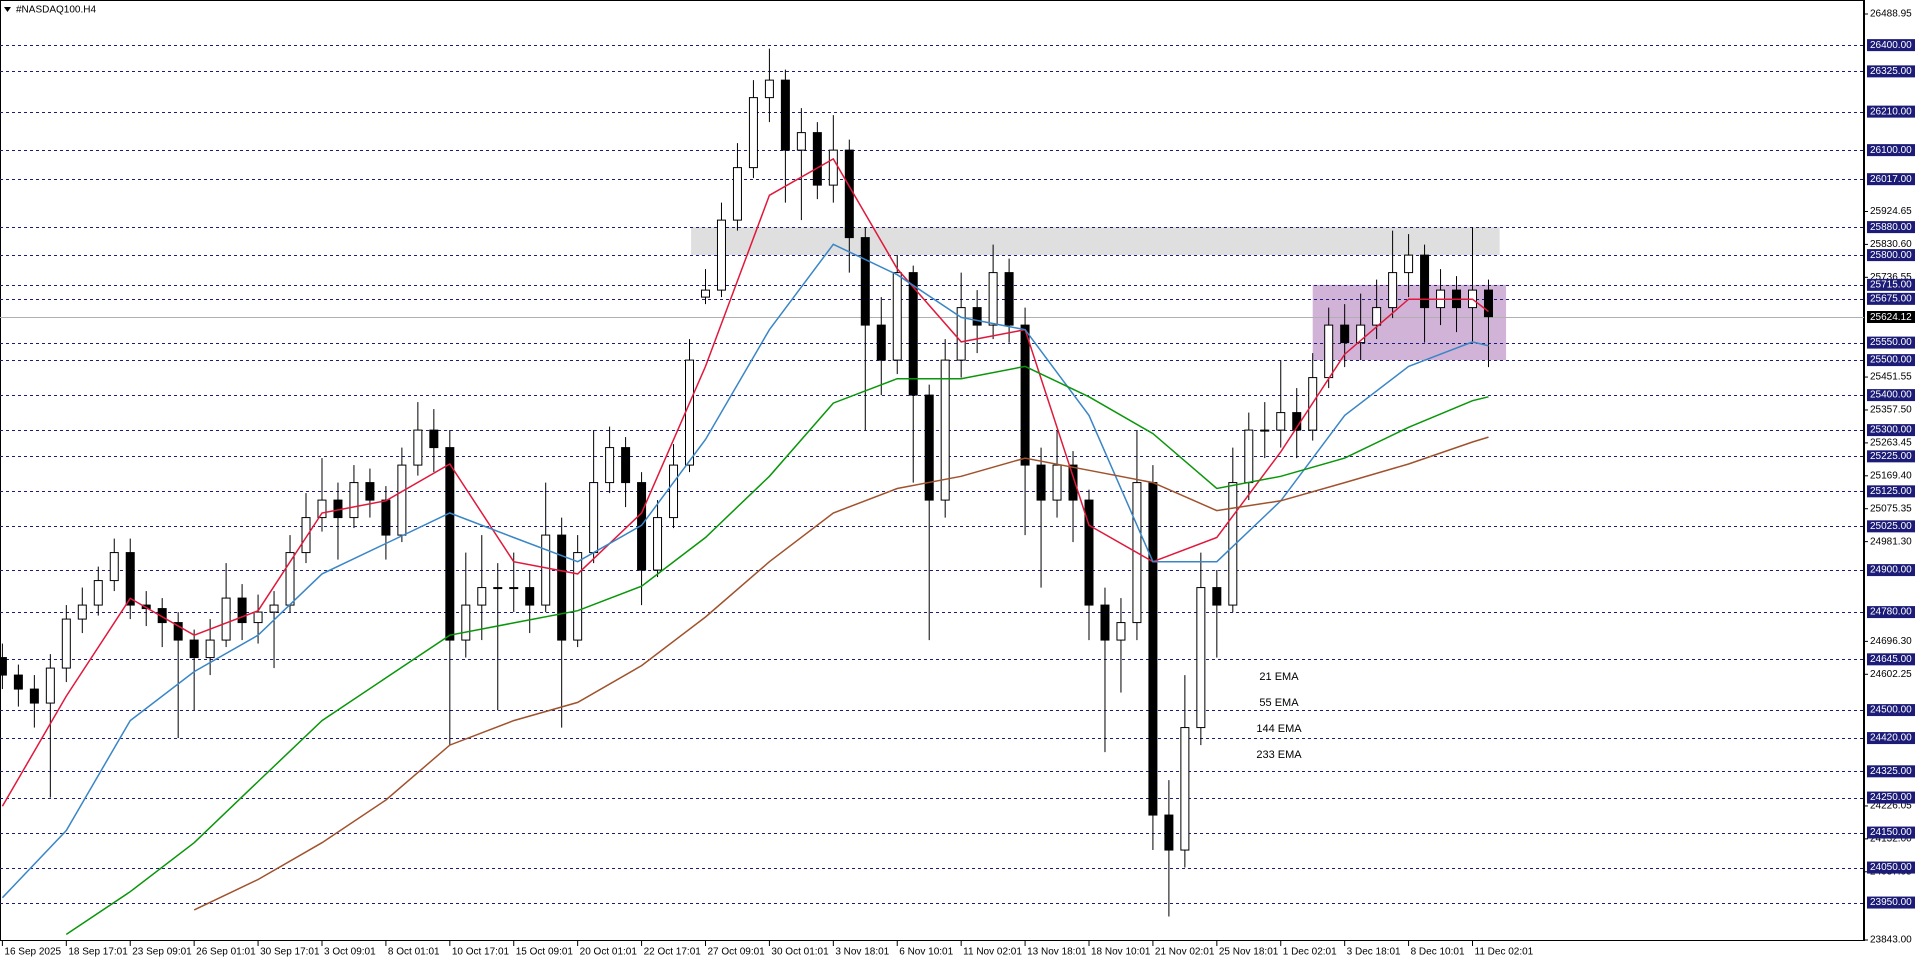  What do you see at coordinates (1891, 902) in the screenshot?
I see `level-label: 23950.00` at bounding box center [1891, 902].